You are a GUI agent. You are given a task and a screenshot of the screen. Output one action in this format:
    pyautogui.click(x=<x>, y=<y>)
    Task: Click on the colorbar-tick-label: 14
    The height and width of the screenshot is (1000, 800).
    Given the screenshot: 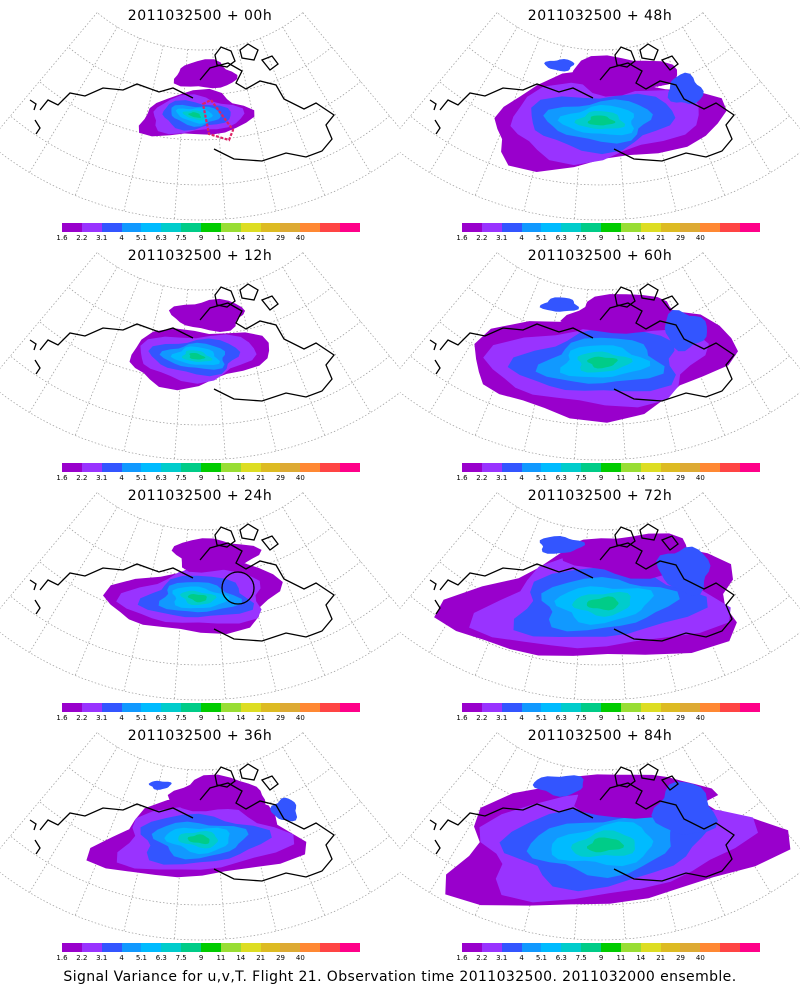 What is the action you would take?
    pyautogui.click(x=641, y=958)
    